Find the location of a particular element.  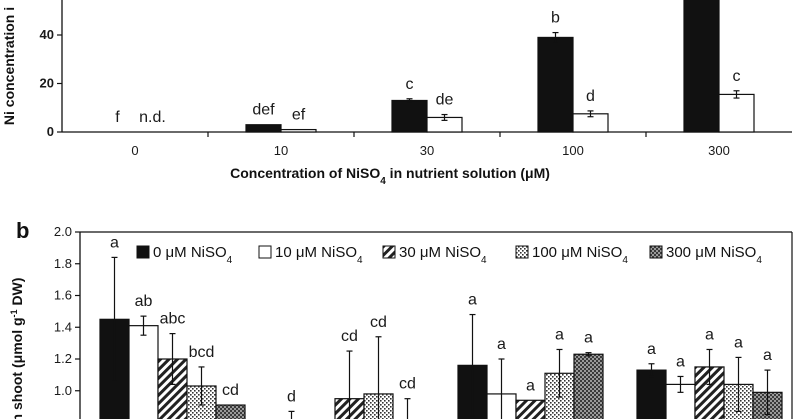

significance-letter: ef is located at coordinates (299, 115).